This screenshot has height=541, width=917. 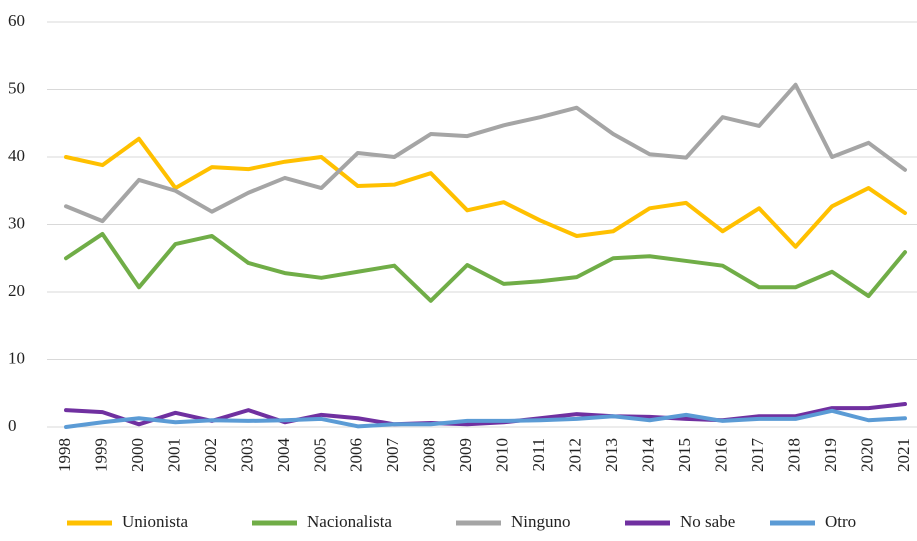 I want to click on x-tick-label: 2010, so click(x=502, y=455).